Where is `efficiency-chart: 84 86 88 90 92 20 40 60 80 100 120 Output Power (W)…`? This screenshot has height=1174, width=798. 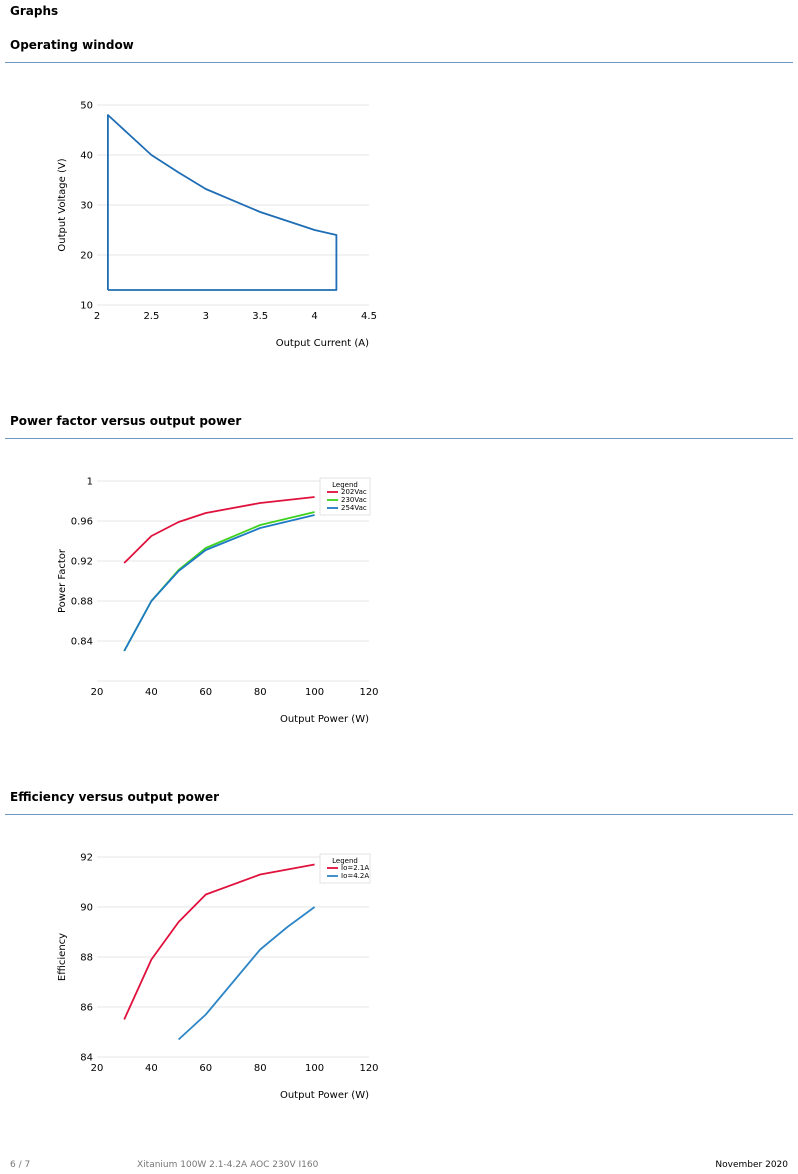
efficiency-chart: 84 86 88 90 92 20 40 60 80 100 120 Output Power (W)… is located at coordinates (218, 977).